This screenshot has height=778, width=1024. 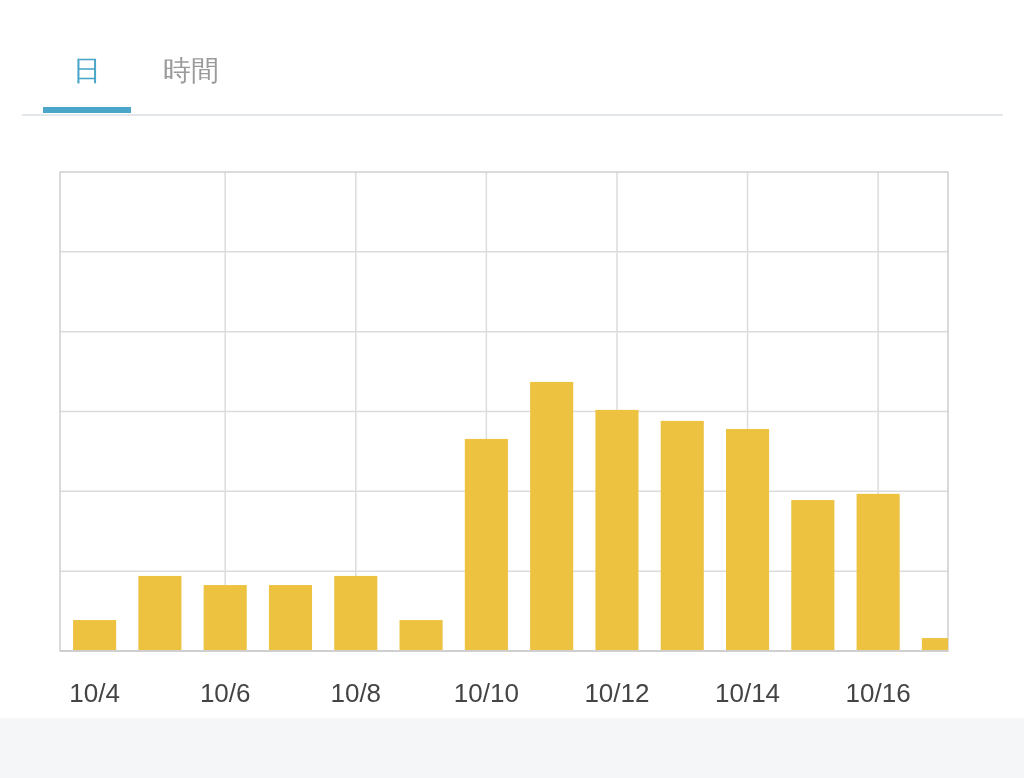 What do you see at coordinates (191, 70) in the screenshot?
I see `text: 時間` at bounding box center [191, 70].